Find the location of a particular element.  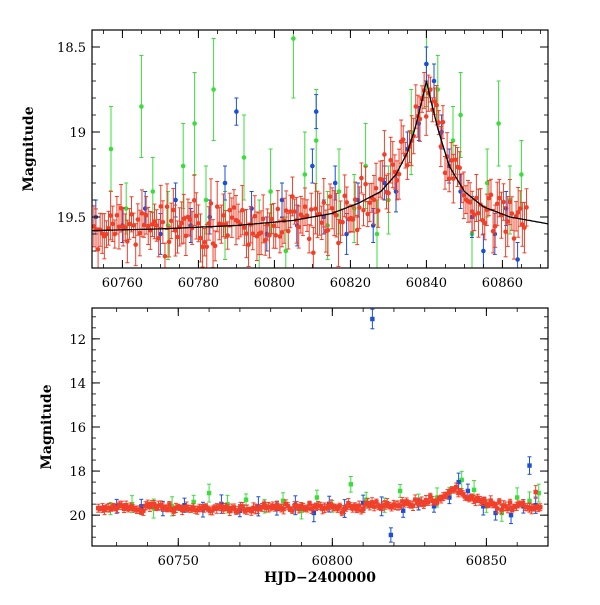

x-tick-label: 60760 is located at coordinates (122, 283).